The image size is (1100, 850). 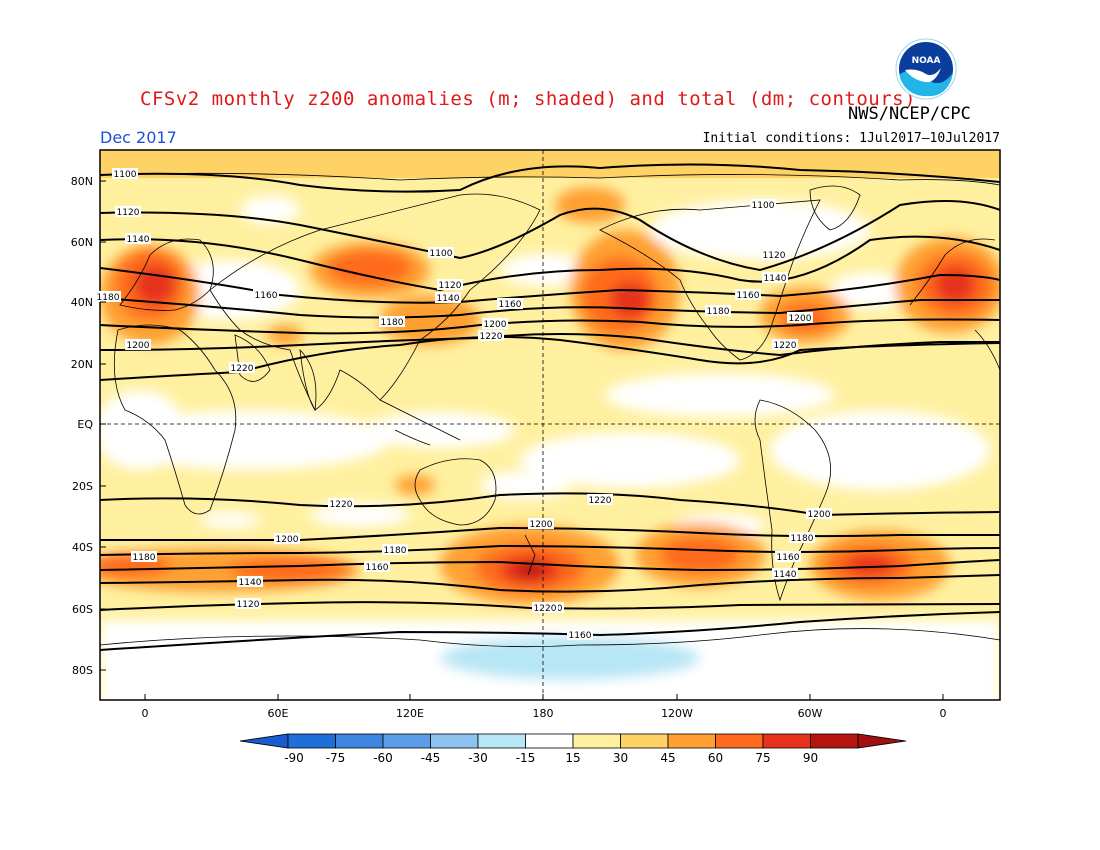 I want to click on colorbar-label: -30, so click(x=478, y=758).